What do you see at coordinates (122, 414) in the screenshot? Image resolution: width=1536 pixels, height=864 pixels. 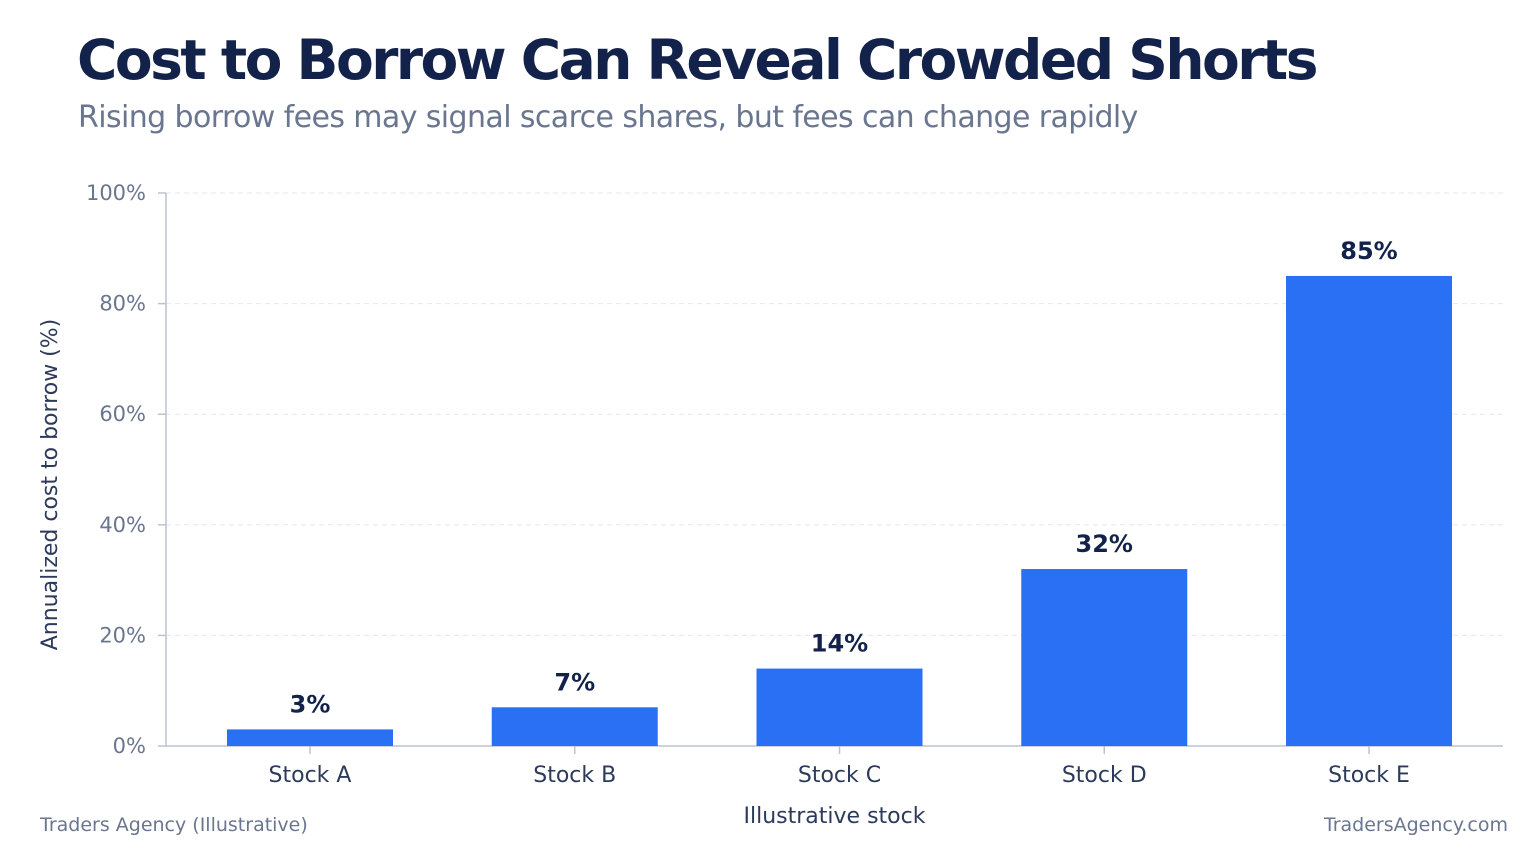 I see `y-tick-label: 60%` at bounding box center [122, 414].